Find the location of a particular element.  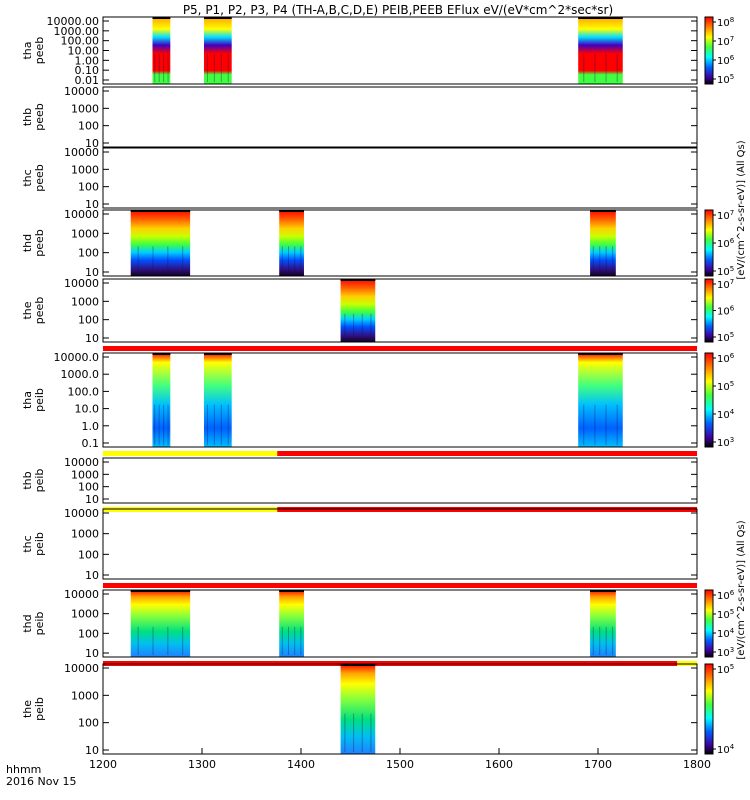

y-tick-label: 0.01 is located at coordinates (87, 80).